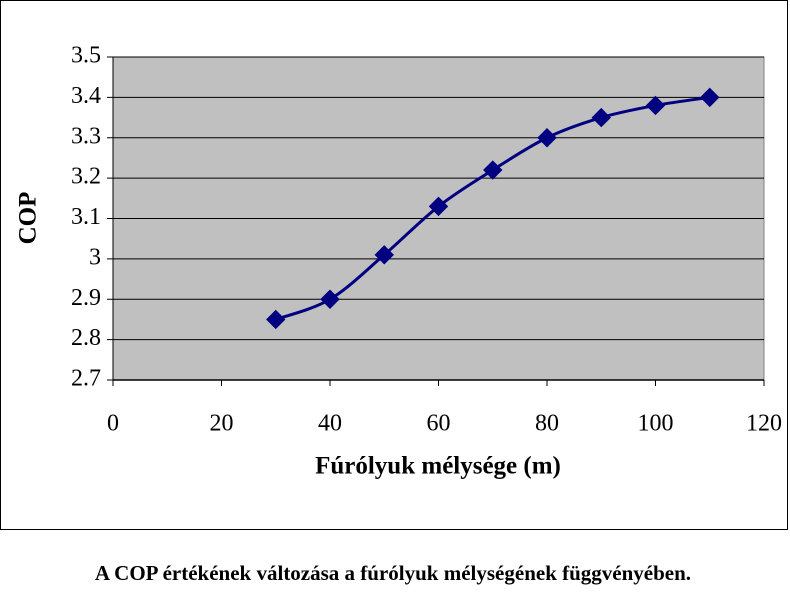 Image resolution: width=790 pixels, height=600 pixels. Describe the element at coordinates (222, 424) in the screenshot. I see `x-tick-label: 20` at that location.